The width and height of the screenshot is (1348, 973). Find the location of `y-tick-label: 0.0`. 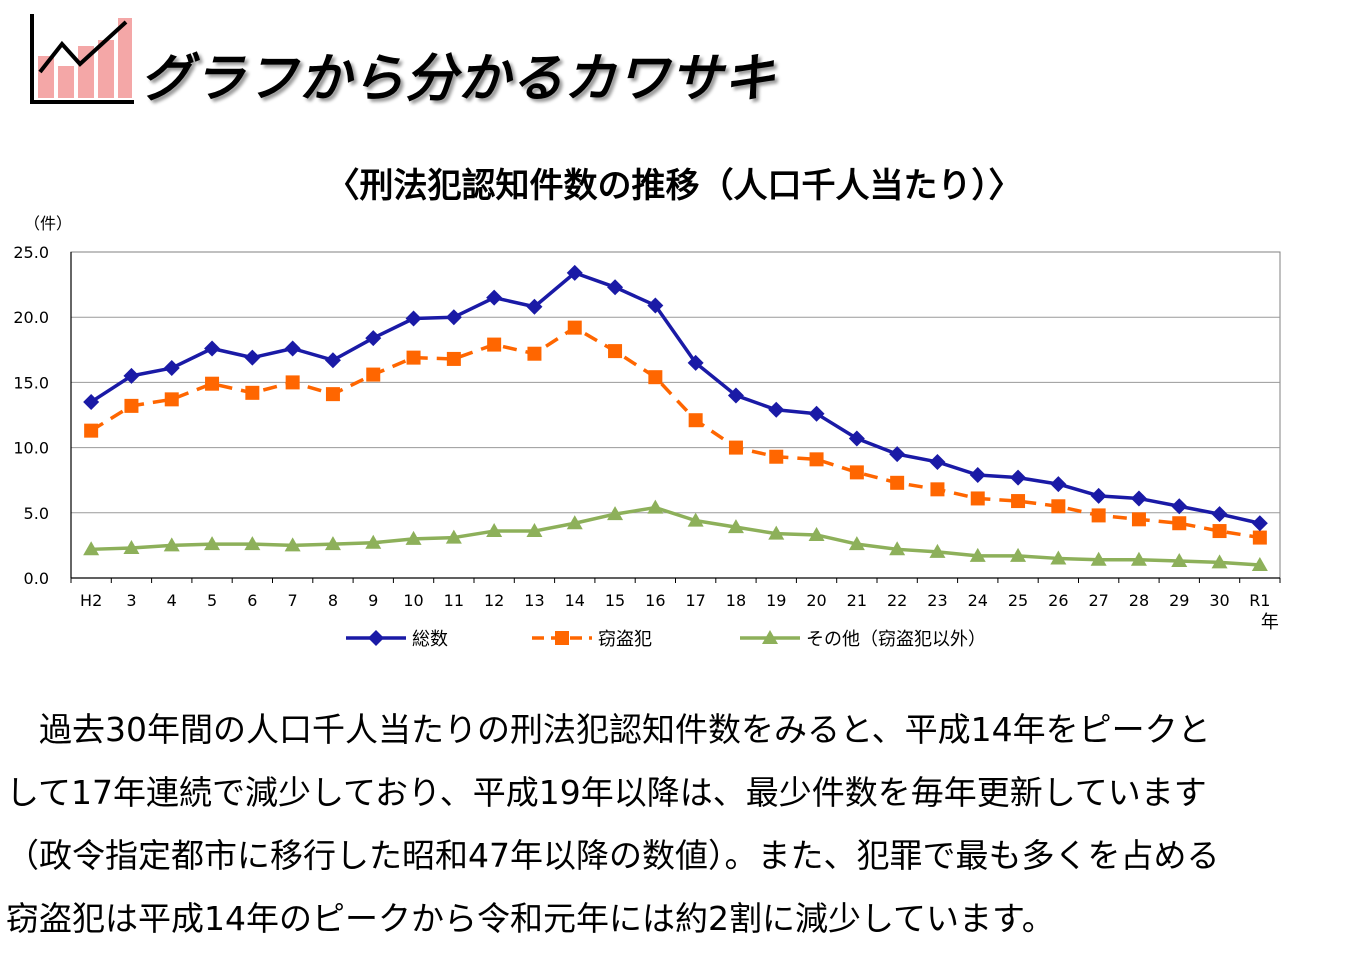

y-tick-label: 0.0 is located at coordinates (36, 578).